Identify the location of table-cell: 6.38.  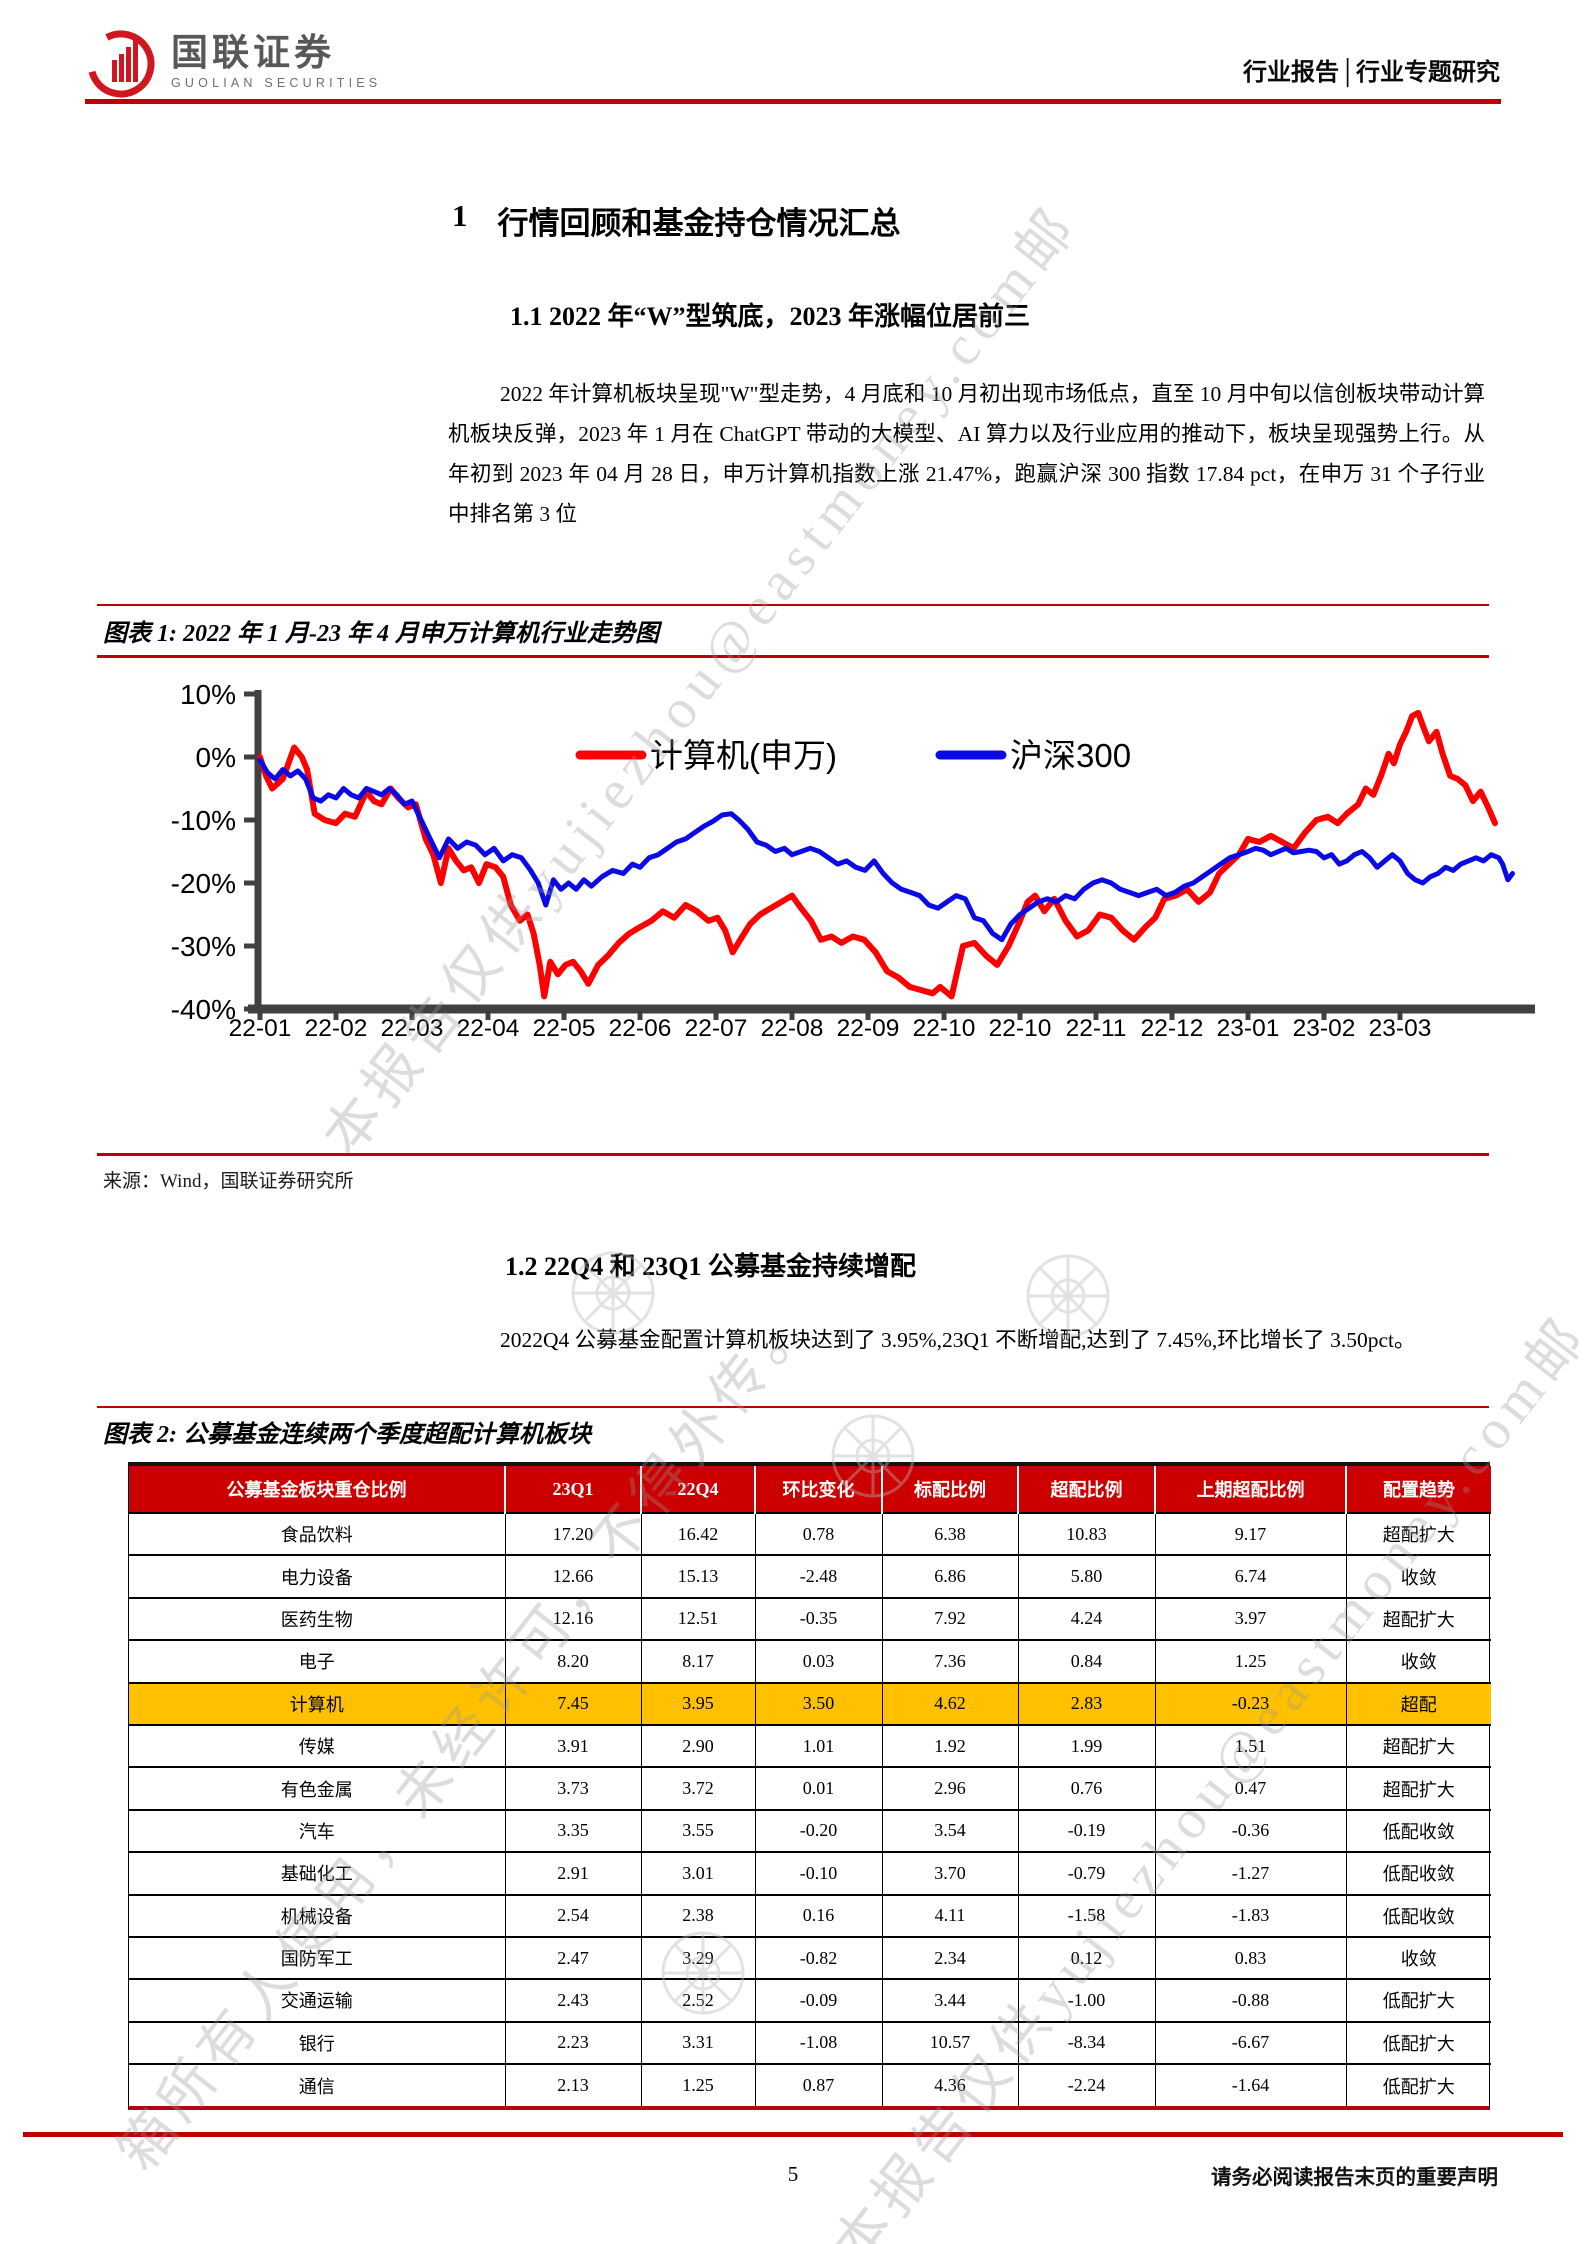
(949, 1533).